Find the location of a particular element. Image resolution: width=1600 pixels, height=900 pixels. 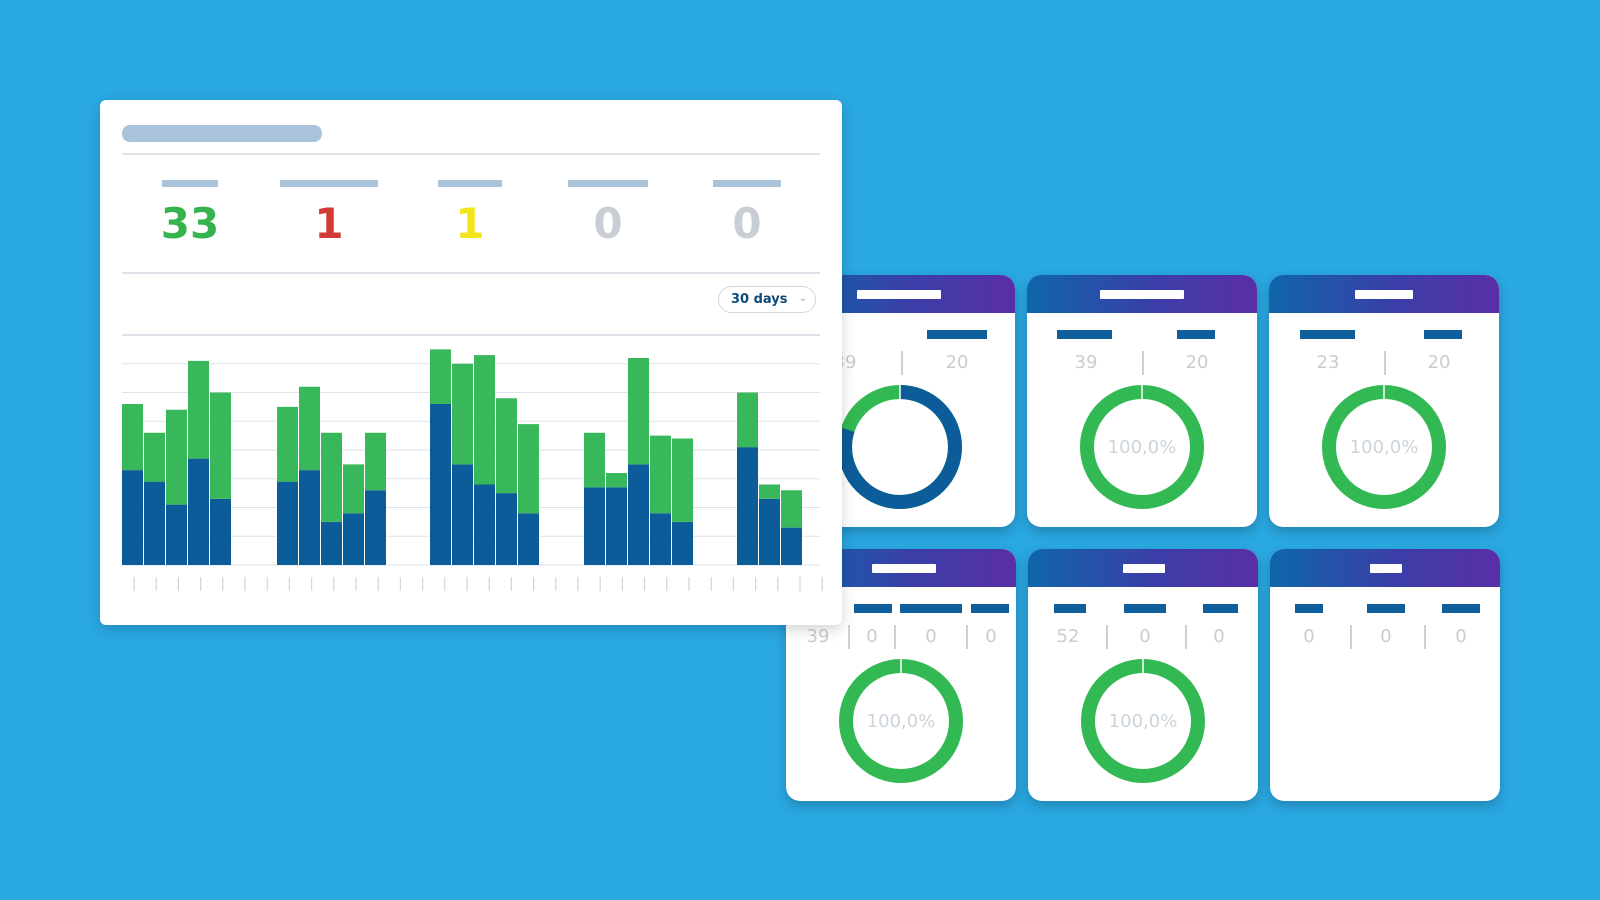

stat-item: 33 is located at coordinates (190, 212).